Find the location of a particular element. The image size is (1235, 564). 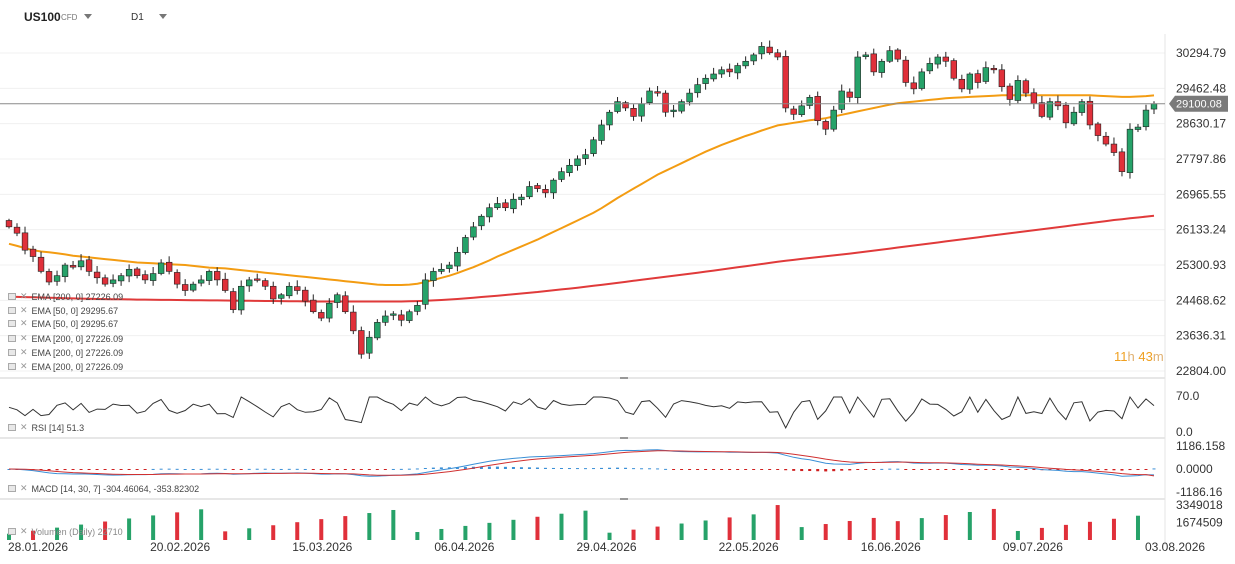

indicator-label-6: ✕ EMA [200, 0] 27226.09 is located at coordinates (65, 366).